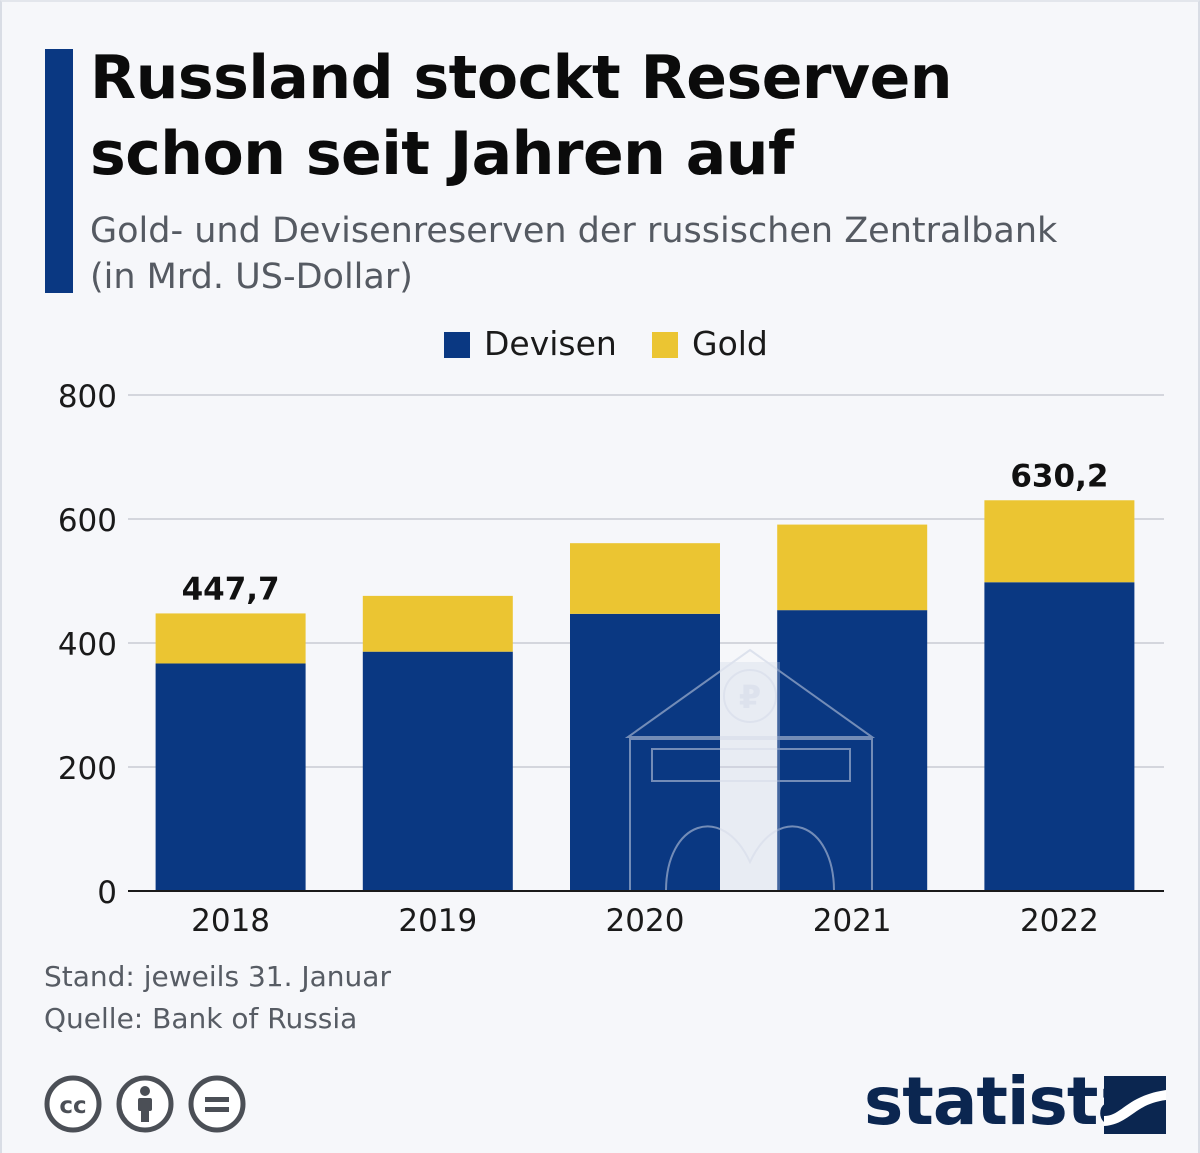 Image resolution: width=1200 pixels, height=1153 pixels. Describe the element at coordinates (645, 578) in the screenshot. I see `bar-gold-2020` at that location.